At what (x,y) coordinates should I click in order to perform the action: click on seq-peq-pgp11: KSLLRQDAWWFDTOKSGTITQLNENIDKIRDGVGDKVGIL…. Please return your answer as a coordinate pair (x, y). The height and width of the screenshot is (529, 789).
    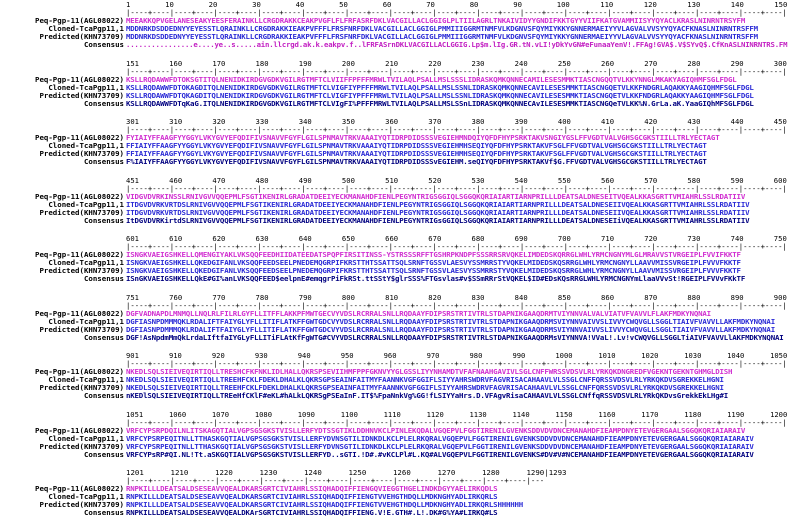
    Looking at the image, I should click on (431, 79).